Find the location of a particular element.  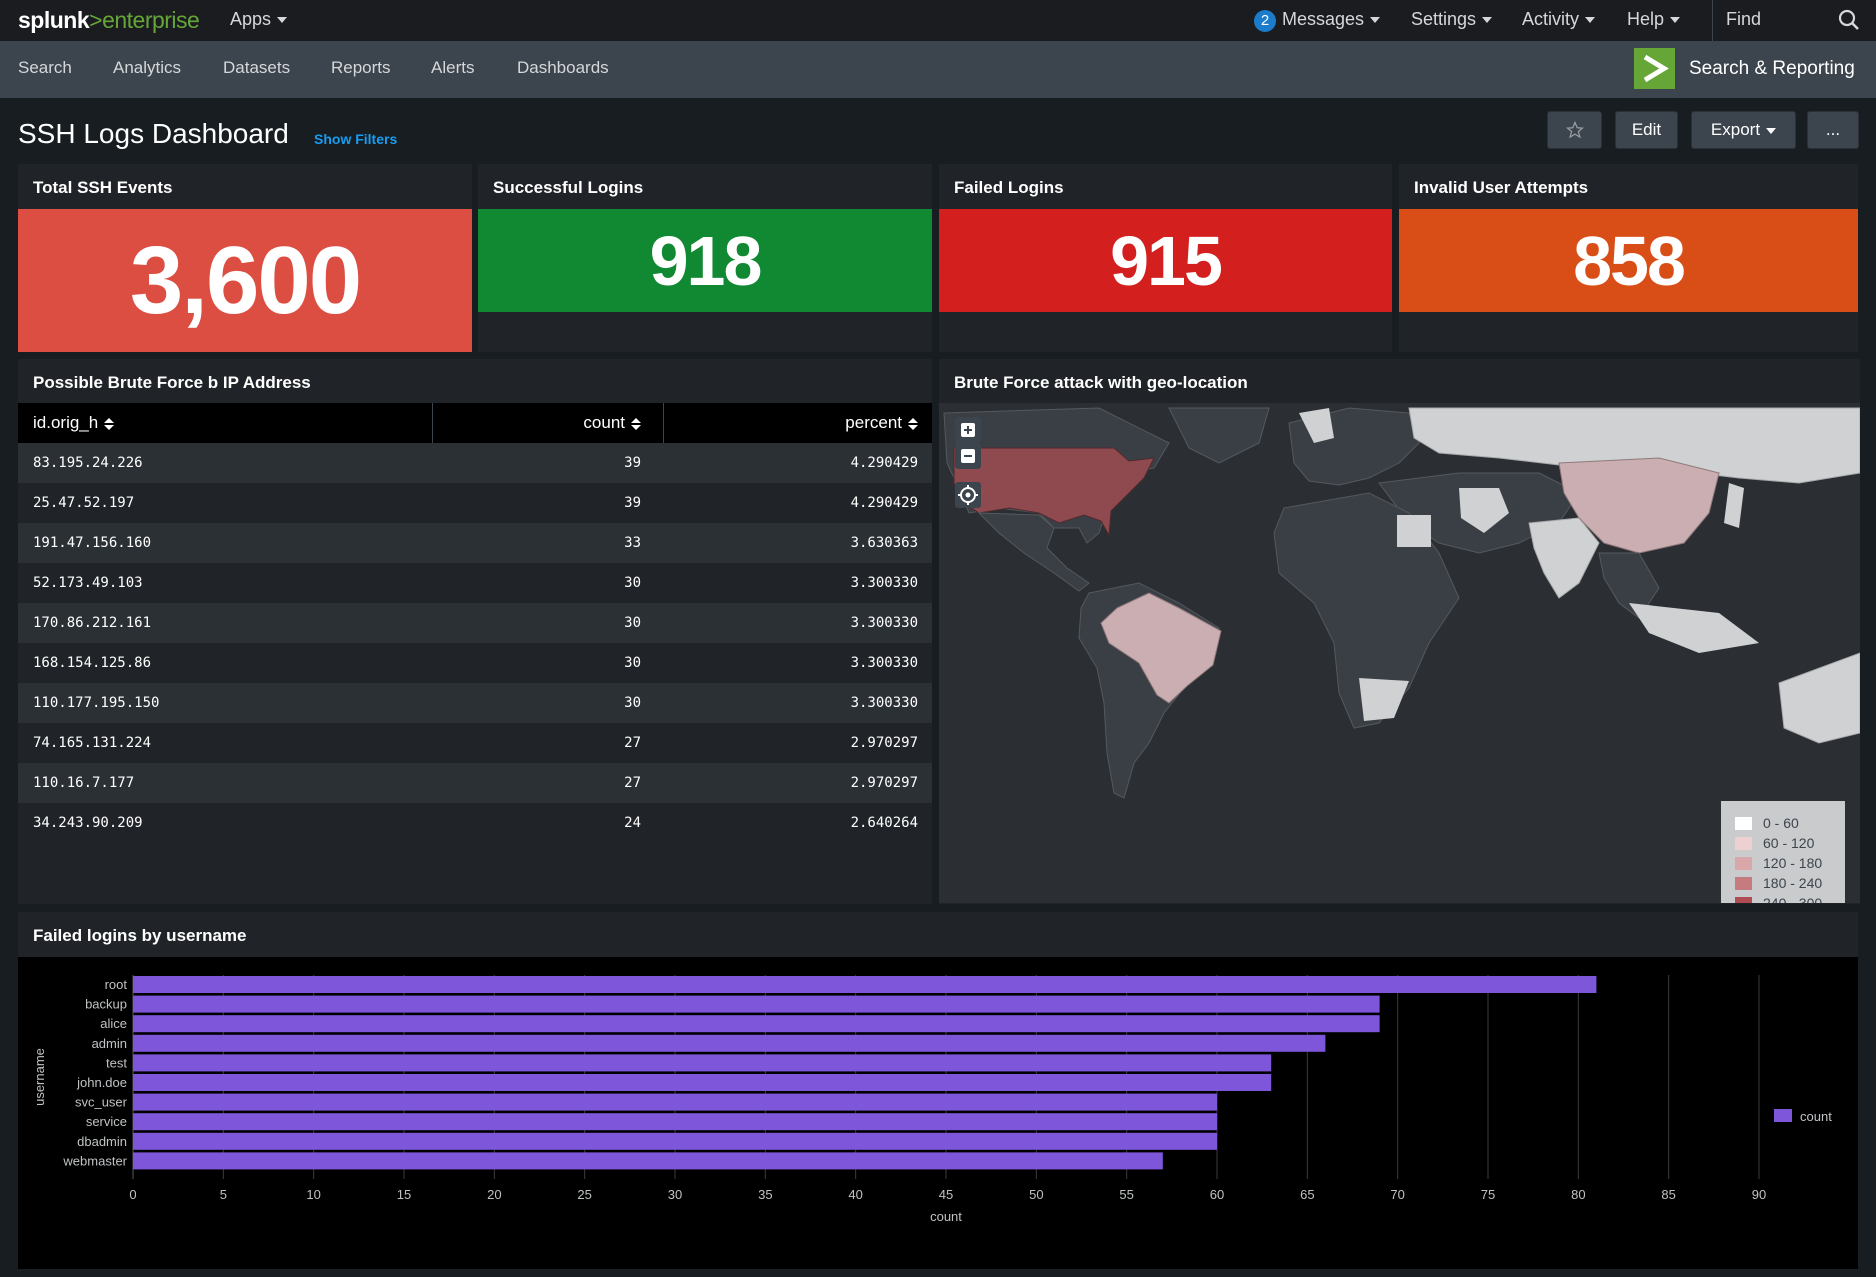

favorite-button is located at coordinates (1574, 130).